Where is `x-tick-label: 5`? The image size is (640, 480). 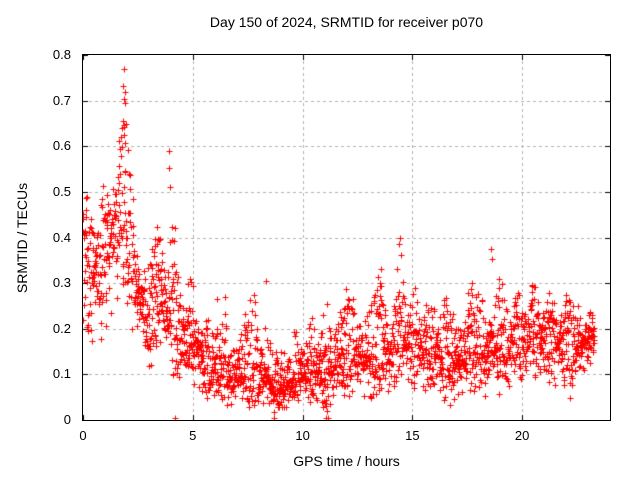
x-tick-label: 5 is located at coordinates (193, 435).